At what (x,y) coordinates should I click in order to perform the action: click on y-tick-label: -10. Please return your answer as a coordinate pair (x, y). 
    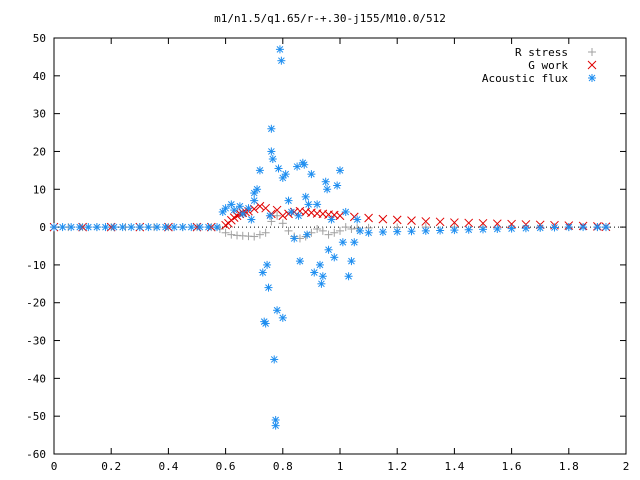
    Looking at the image, I should click on (36, 265).